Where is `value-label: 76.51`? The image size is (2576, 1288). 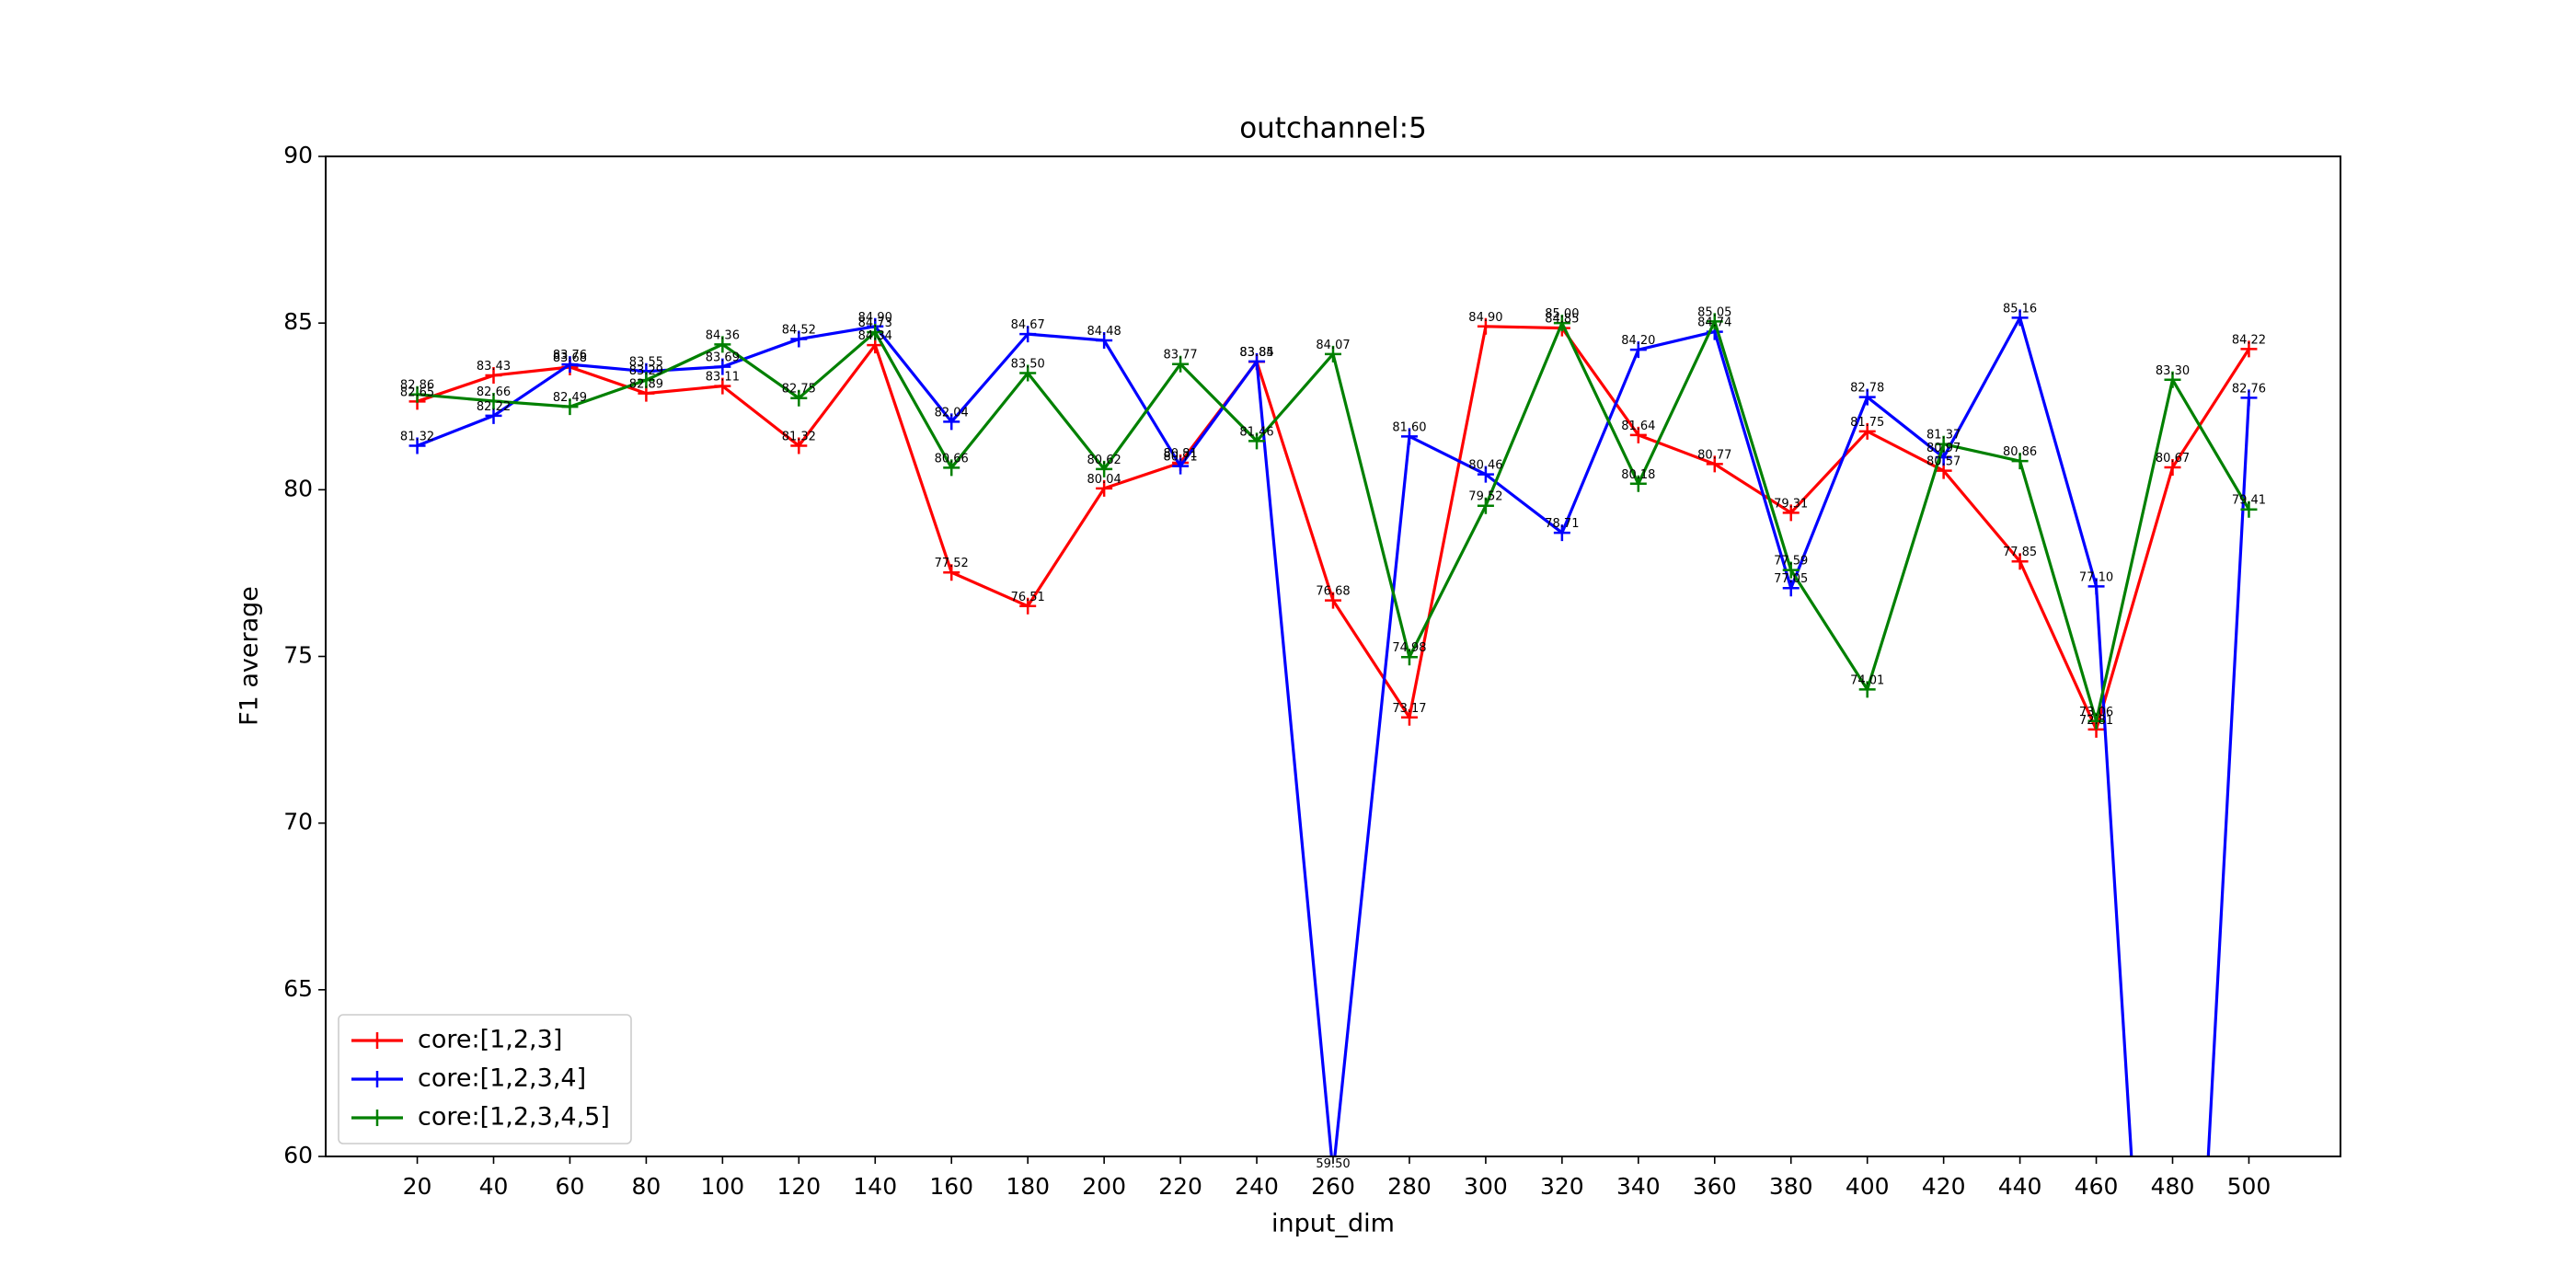 value-label: 76.51 is located at coordinates (1028, 597).